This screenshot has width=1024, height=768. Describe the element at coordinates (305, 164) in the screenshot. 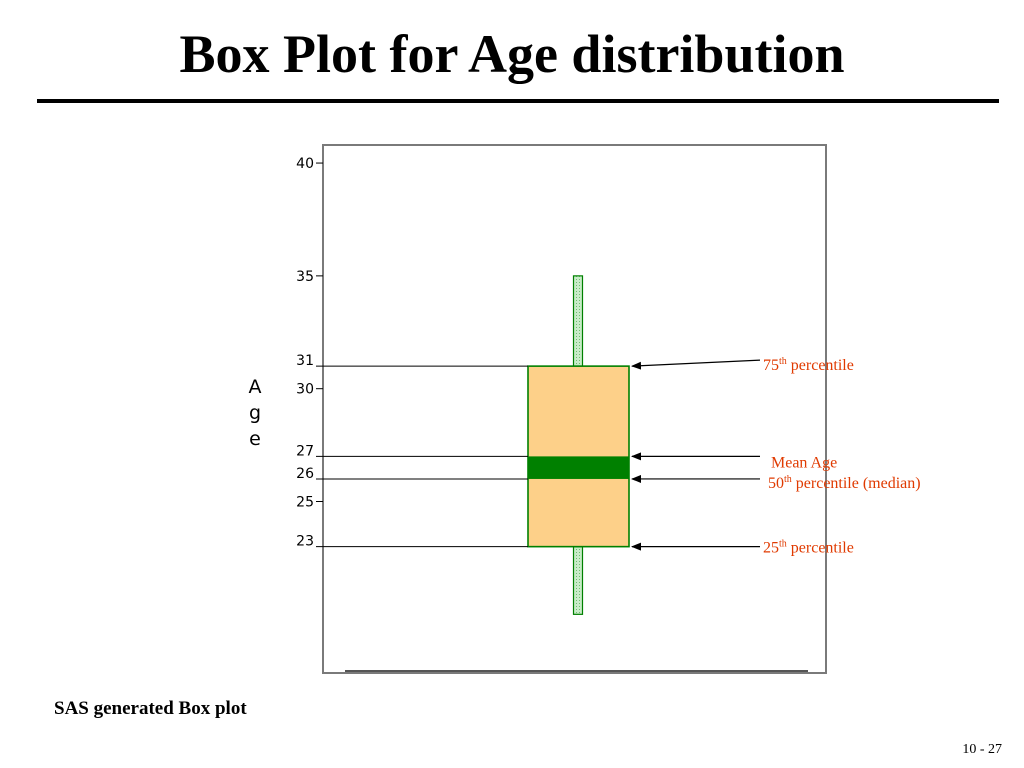

I see `y-tick-label-40: 40` at that location.